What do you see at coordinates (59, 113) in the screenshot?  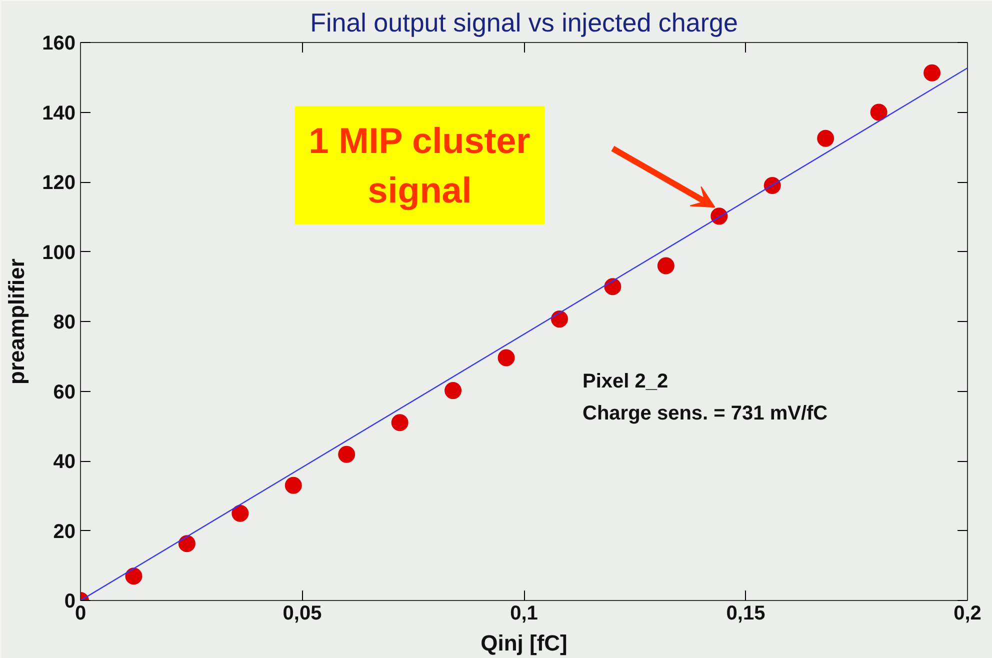 I see `y-tick-label: 140` at bounding box center [59, 113].